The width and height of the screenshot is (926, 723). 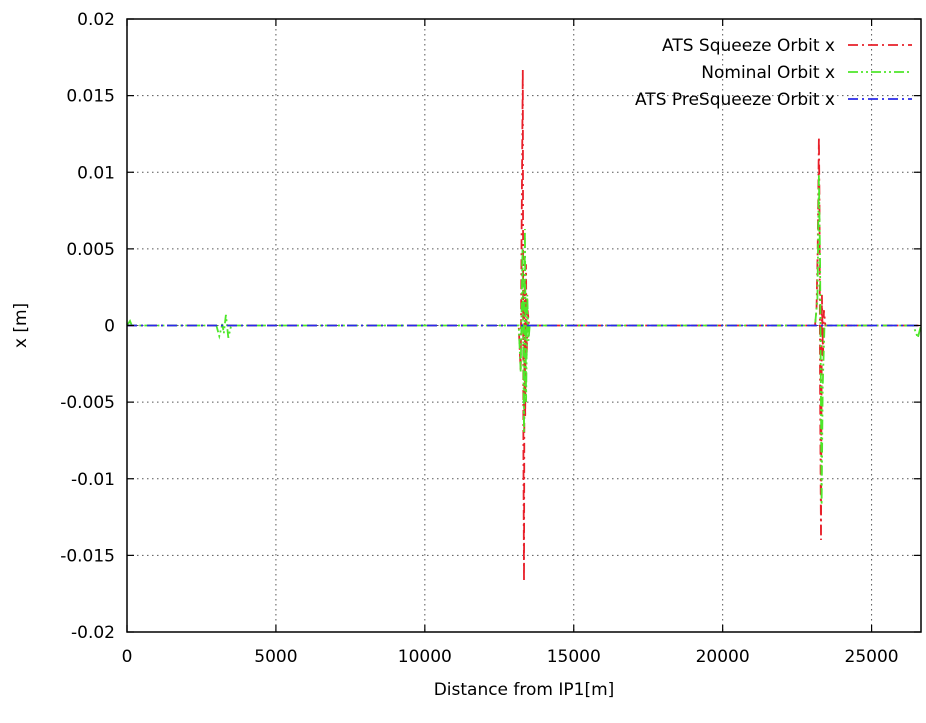 What do you see at coordinates (768, 73) in the screenshot?
I see `legend-label: Nominal Orbit x` at bounding box center [768, 73].